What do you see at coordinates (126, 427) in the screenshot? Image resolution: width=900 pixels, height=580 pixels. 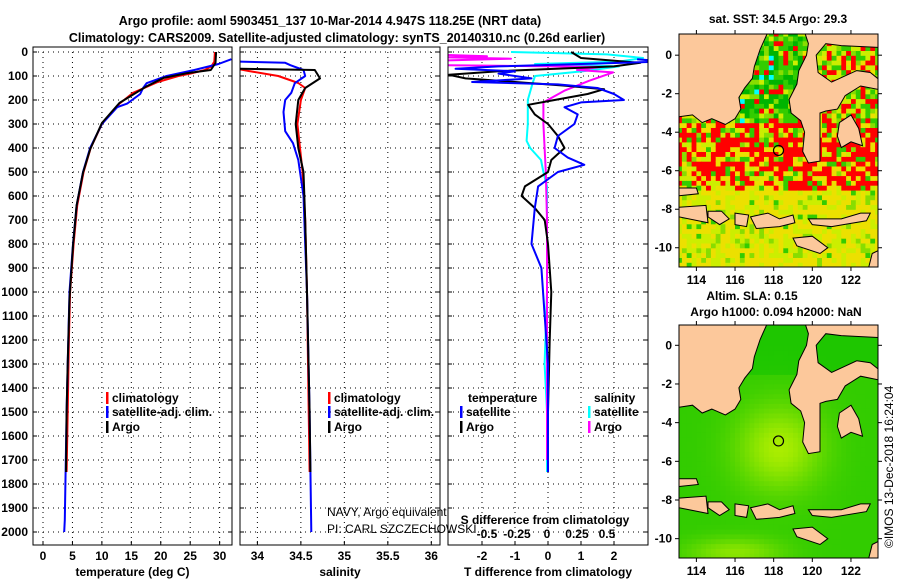 I see `legend-label: Argo` at bounding box center [126, 427].